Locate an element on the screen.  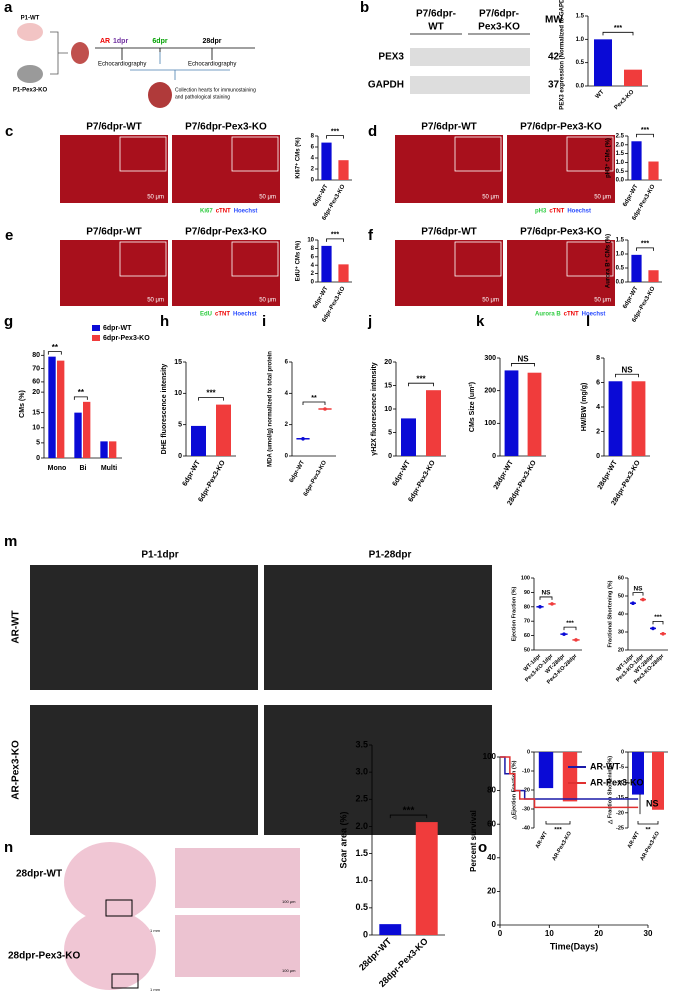
method: and pathological staining is located at coordinates (202, 97).